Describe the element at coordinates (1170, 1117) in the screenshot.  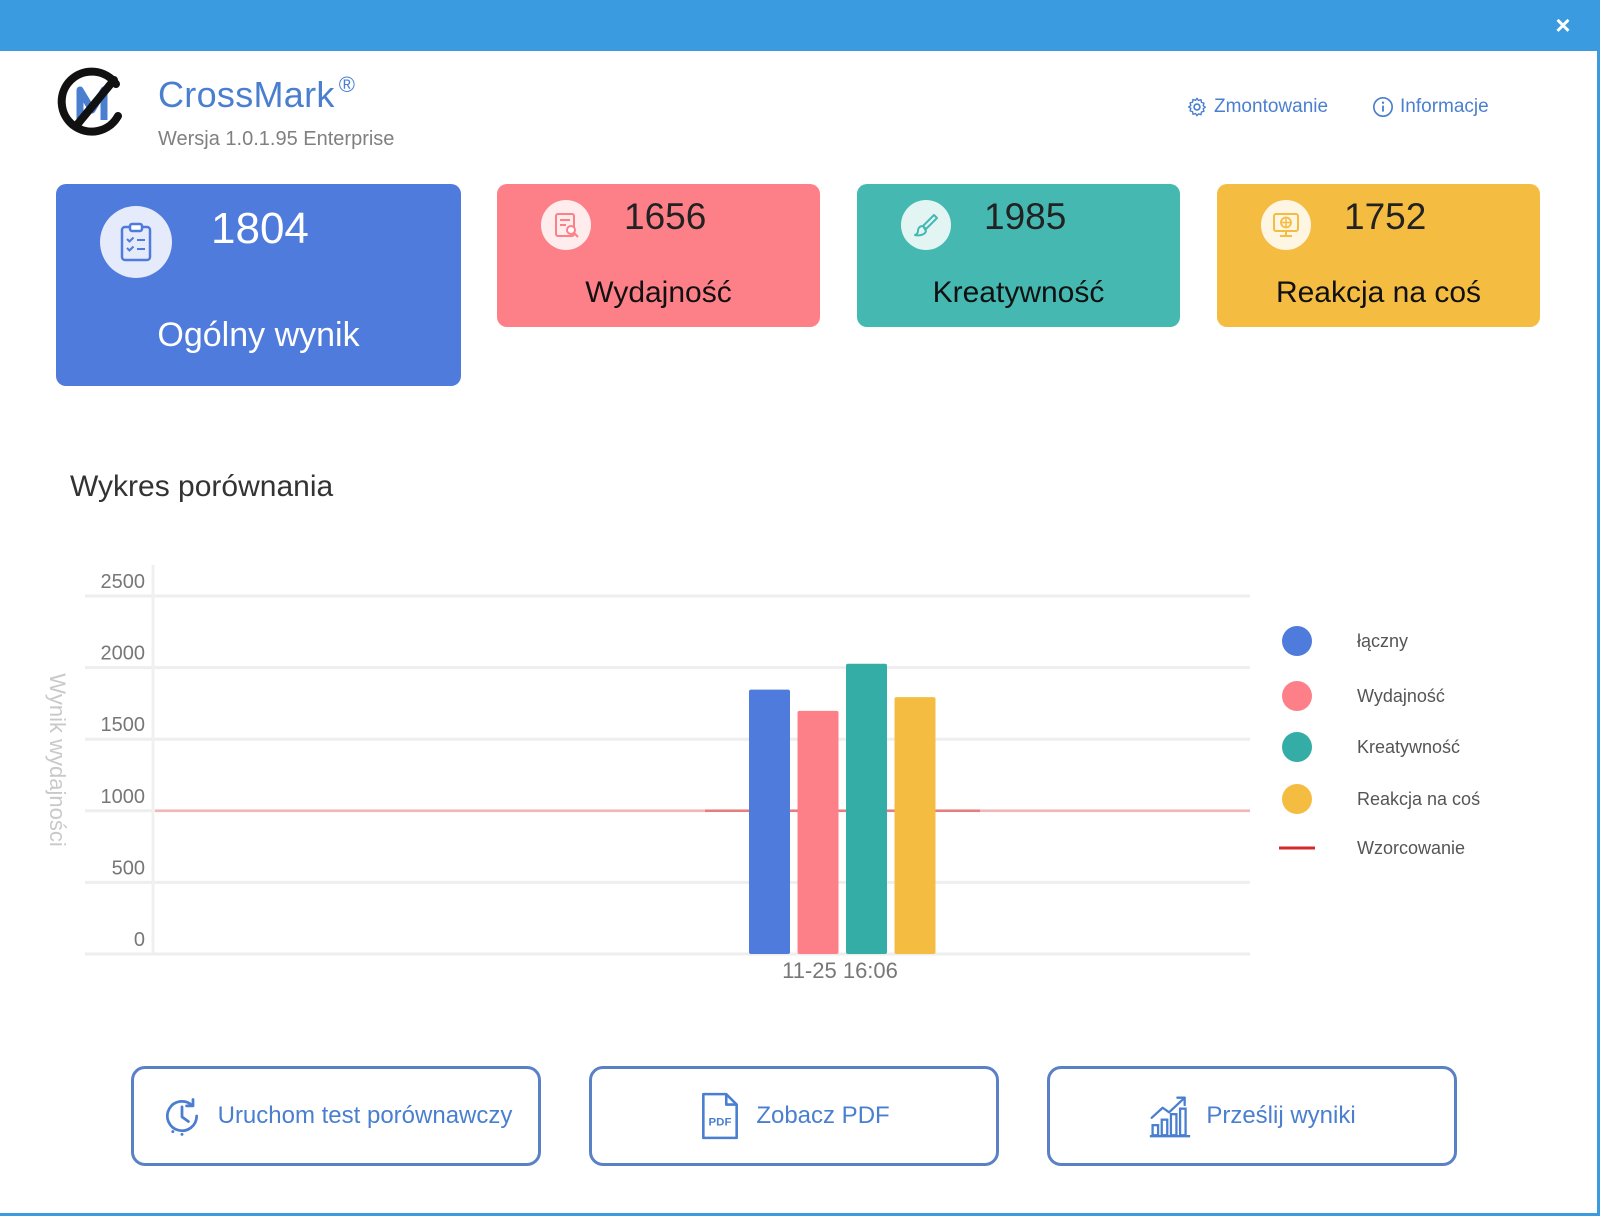
I see `chart-upload-icon` at that location.